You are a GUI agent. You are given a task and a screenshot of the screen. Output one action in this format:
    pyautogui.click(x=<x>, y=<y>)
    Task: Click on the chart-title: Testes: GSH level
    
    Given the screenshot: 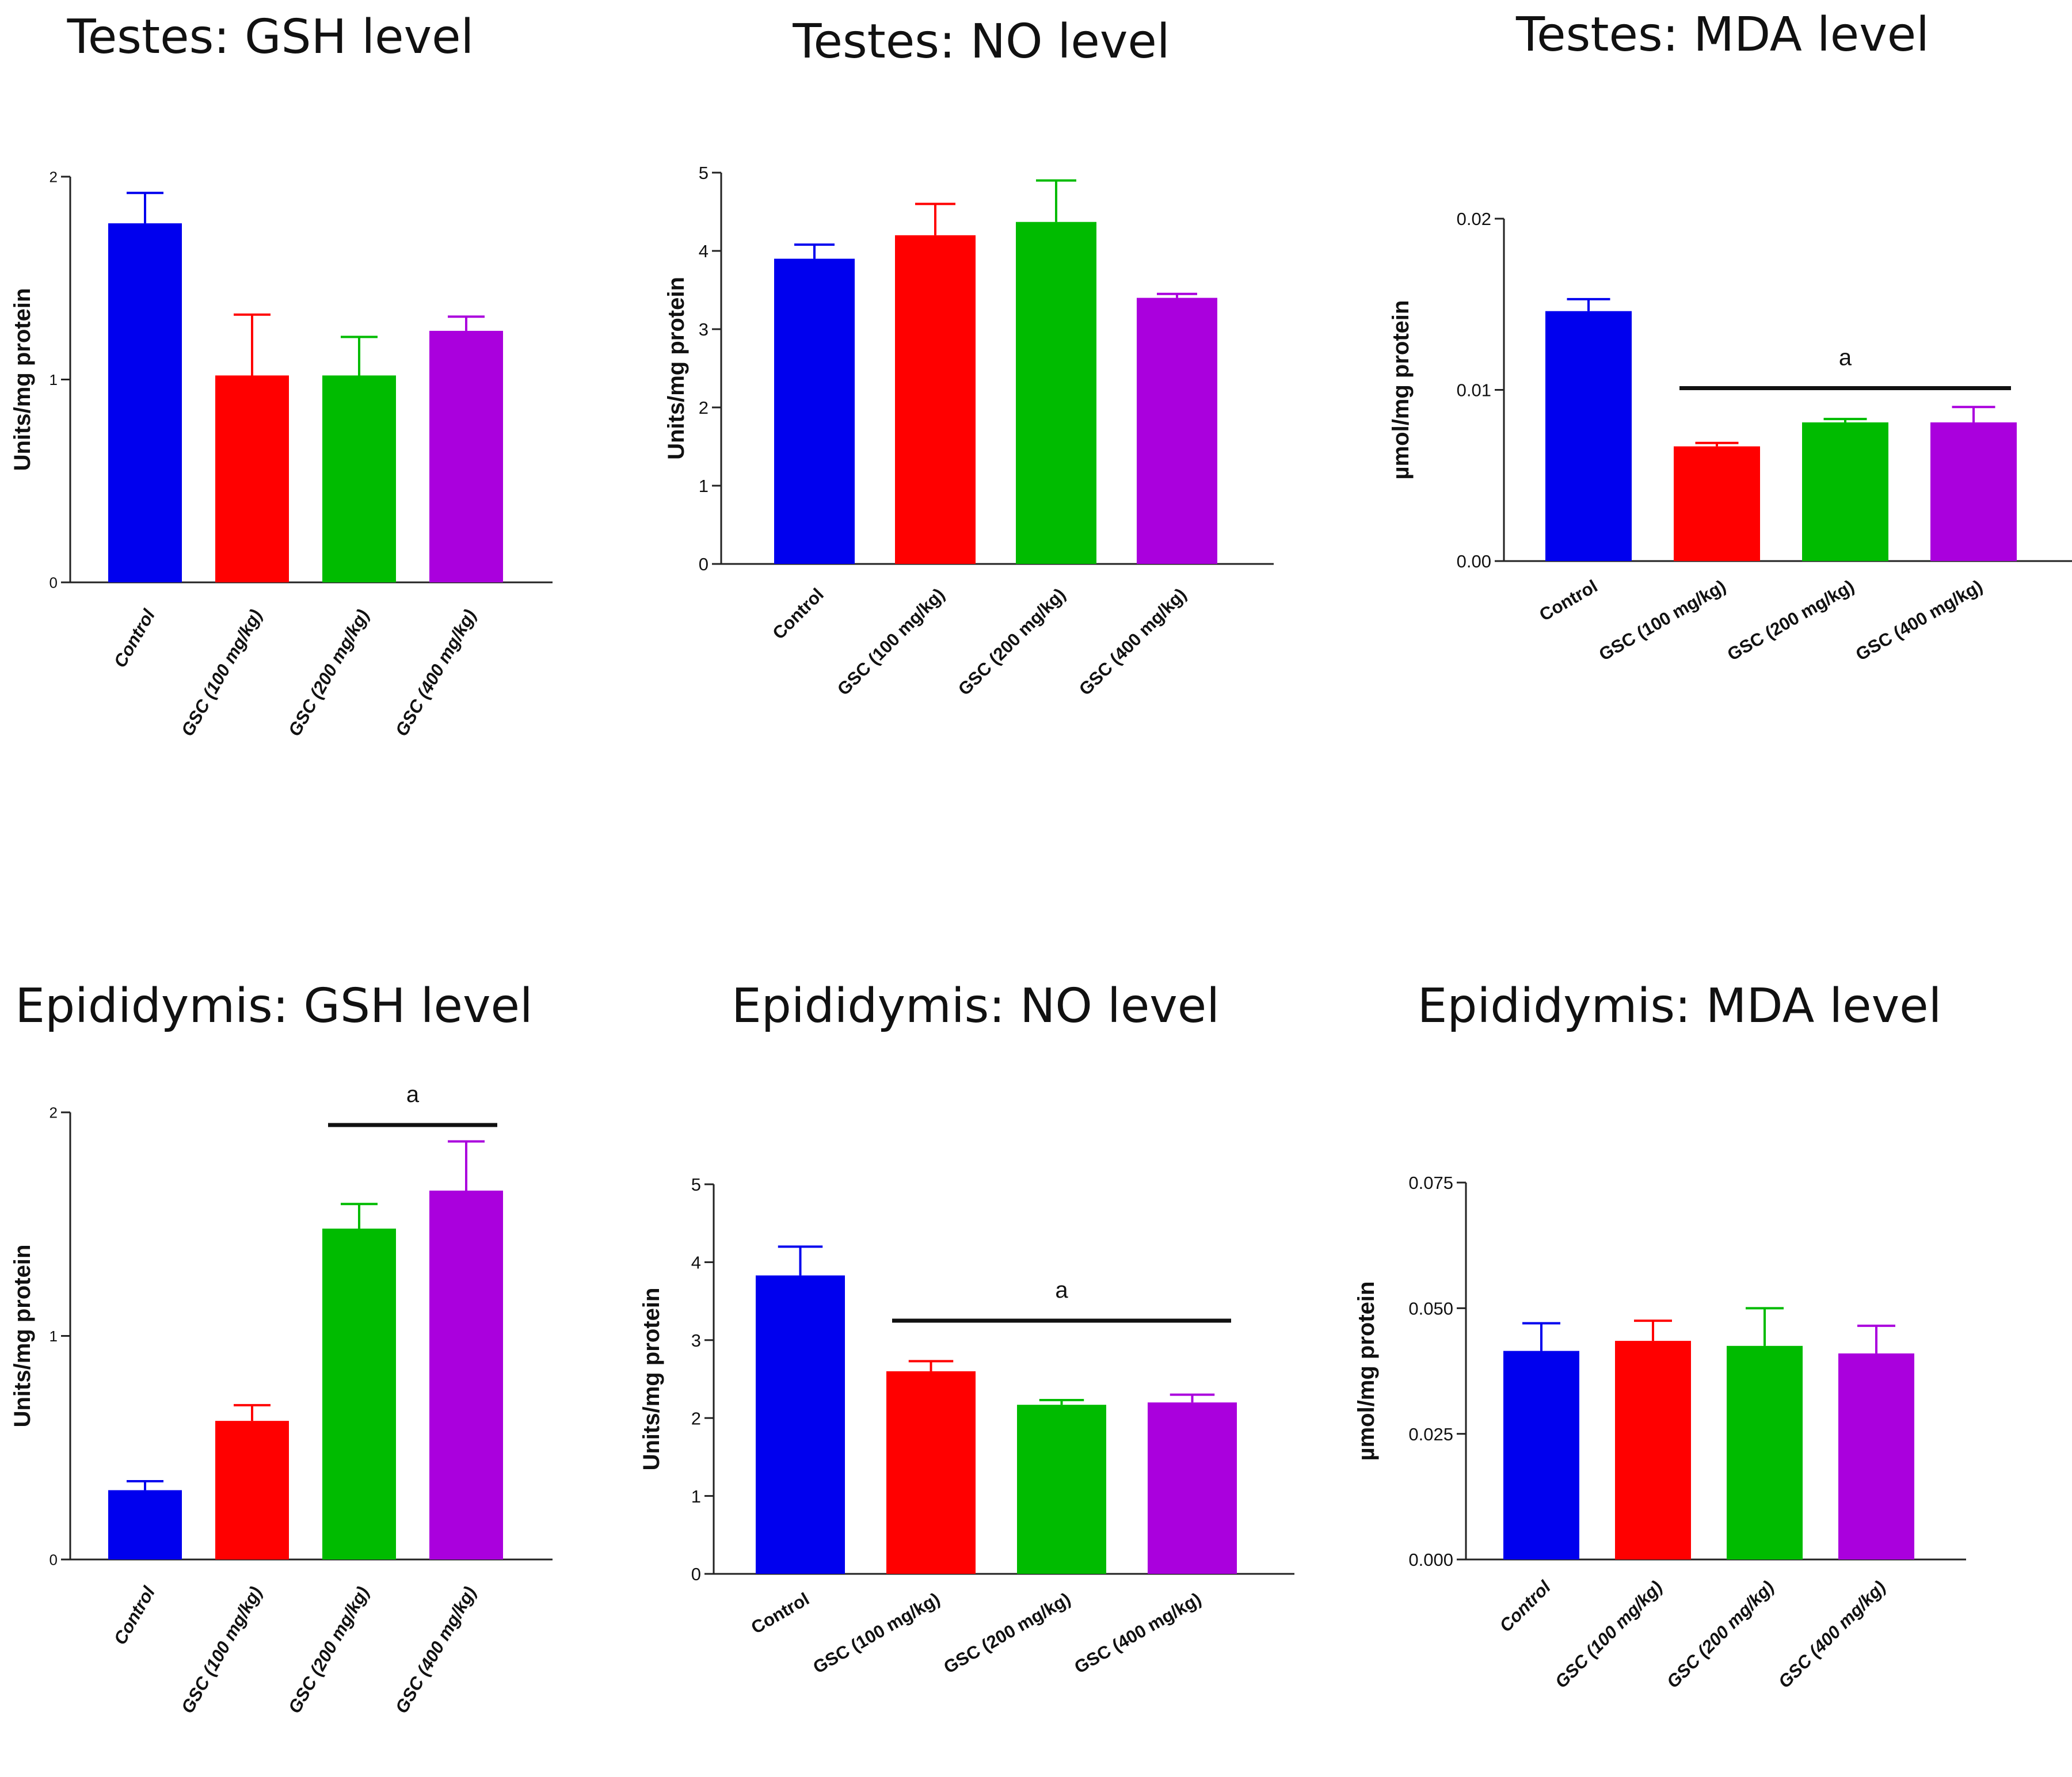 What is the action you would take?
    pyautogui.click(x=270, y=37)
    